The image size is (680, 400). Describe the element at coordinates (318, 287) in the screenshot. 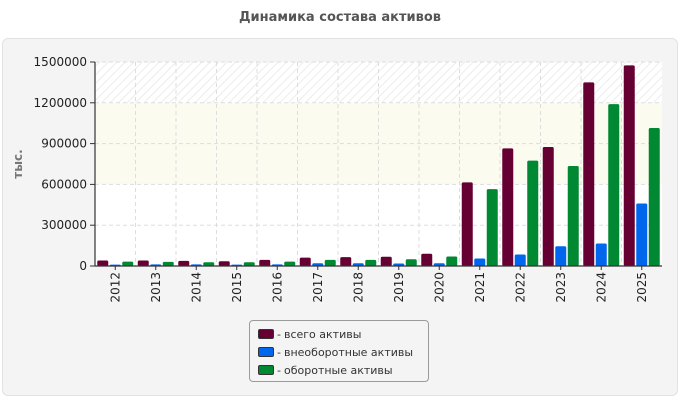

I see `x-tick-label: 2017` at that location.